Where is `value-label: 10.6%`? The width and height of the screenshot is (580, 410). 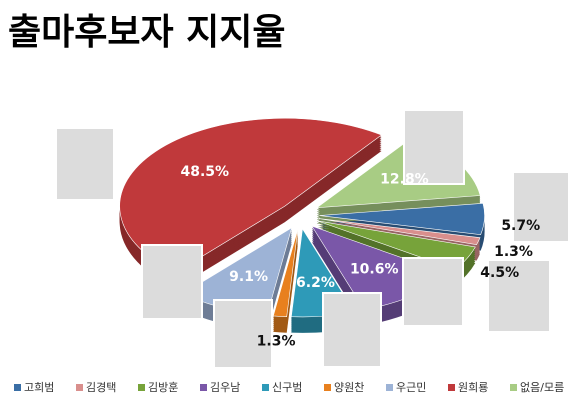 value-label: 10.6% is located at coordinates (374, 269).